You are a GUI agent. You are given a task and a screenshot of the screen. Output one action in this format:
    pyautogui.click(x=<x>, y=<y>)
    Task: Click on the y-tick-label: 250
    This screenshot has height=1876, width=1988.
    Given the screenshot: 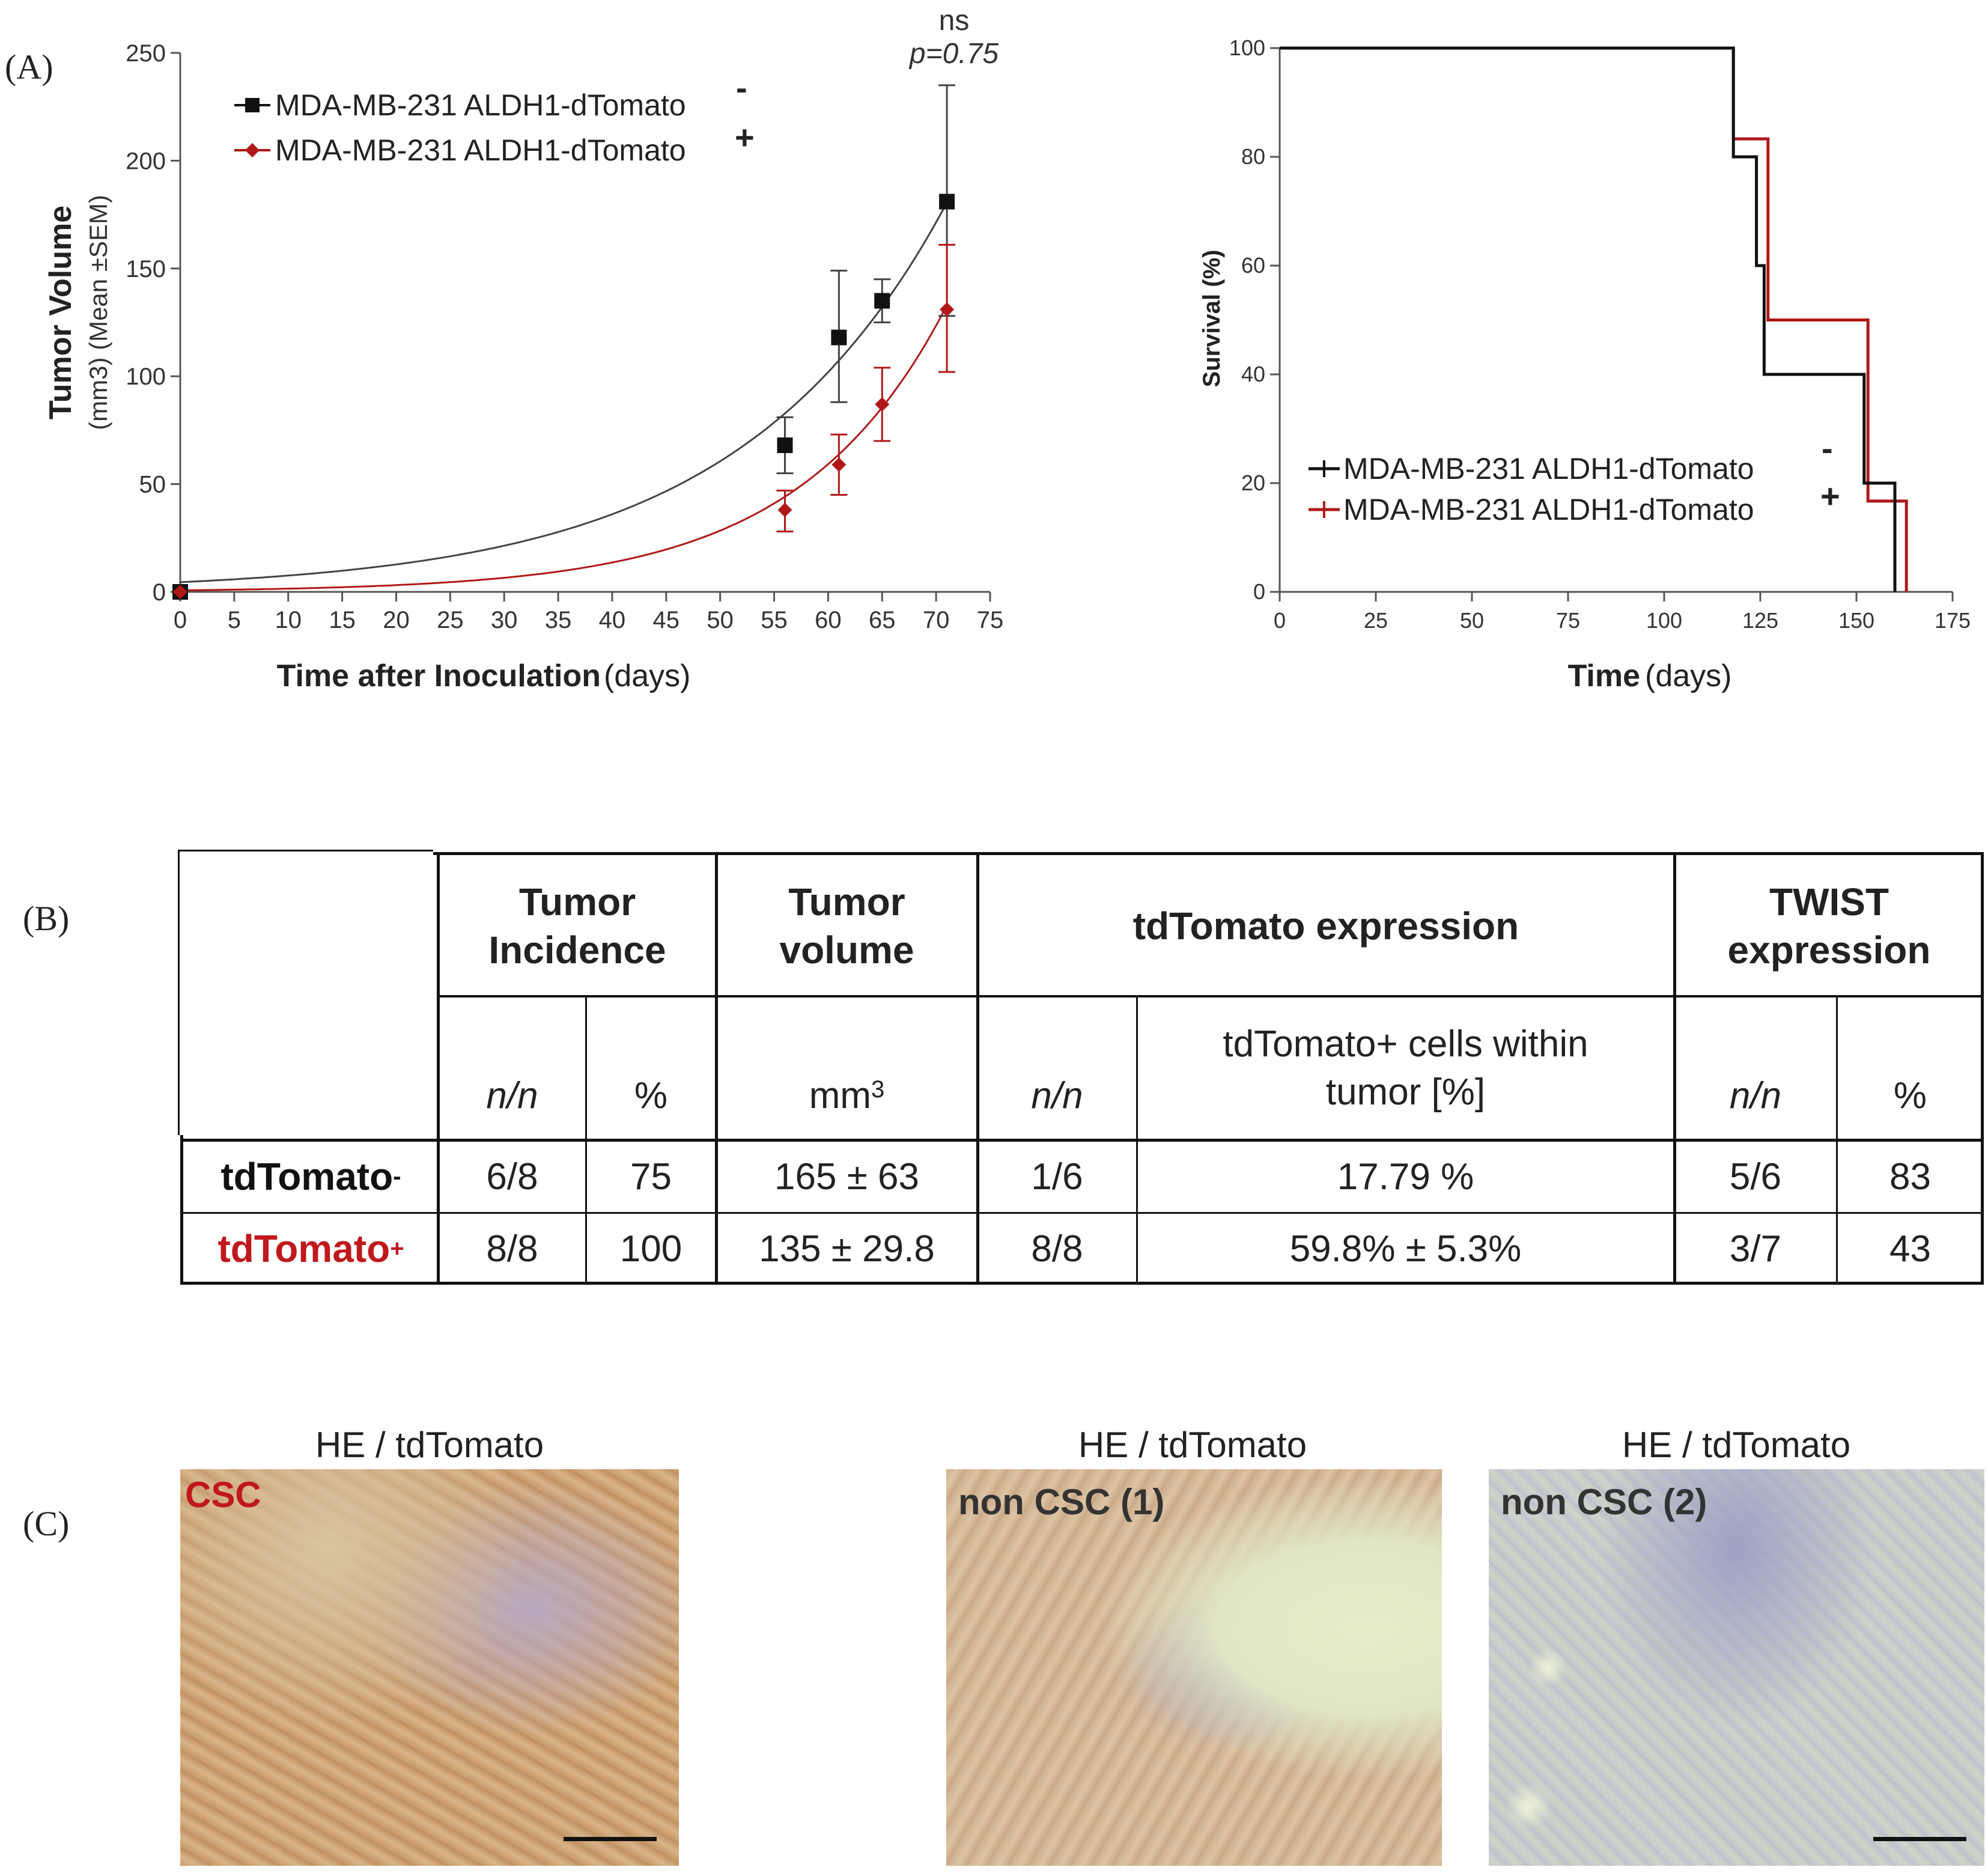 What is the action you would take?
    pyautogui.click(x=146, y=53)
    